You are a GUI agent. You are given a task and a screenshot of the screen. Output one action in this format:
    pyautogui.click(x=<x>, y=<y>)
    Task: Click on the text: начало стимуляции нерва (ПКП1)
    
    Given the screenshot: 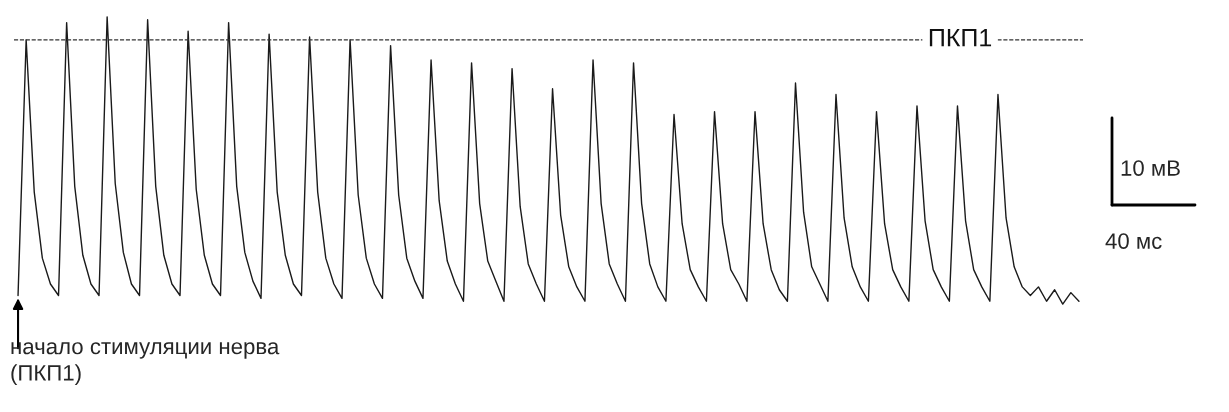 What is the action you would take?
    pyautogui.click(x=145, y=364)
    